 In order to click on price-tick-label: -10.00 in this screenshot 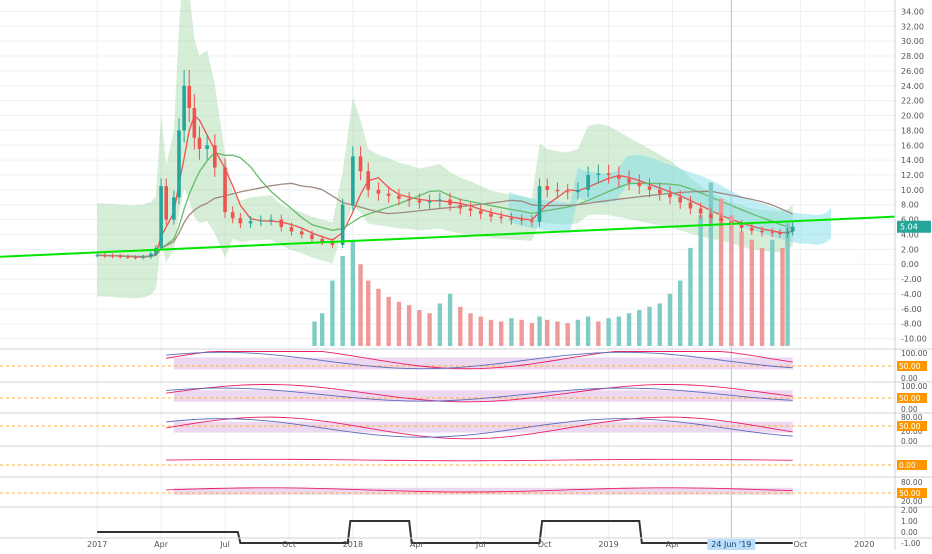, I will do `click(914, 339)`.